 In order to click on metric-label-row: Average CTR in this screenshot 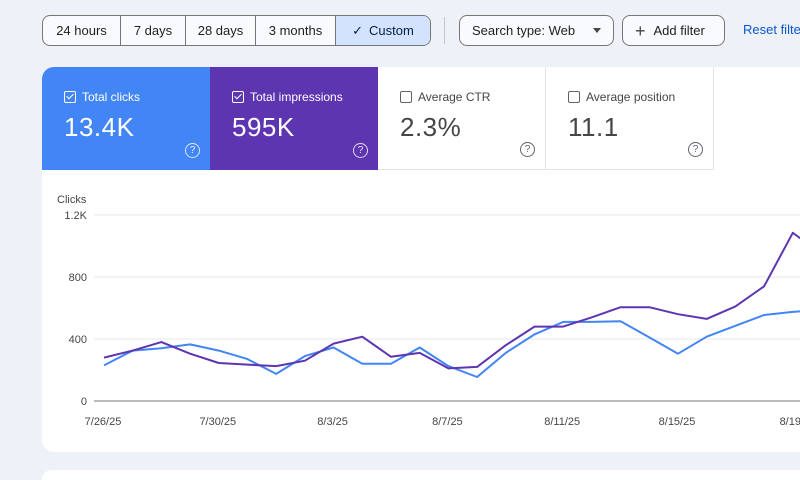, I will do `click(472, 97)`.